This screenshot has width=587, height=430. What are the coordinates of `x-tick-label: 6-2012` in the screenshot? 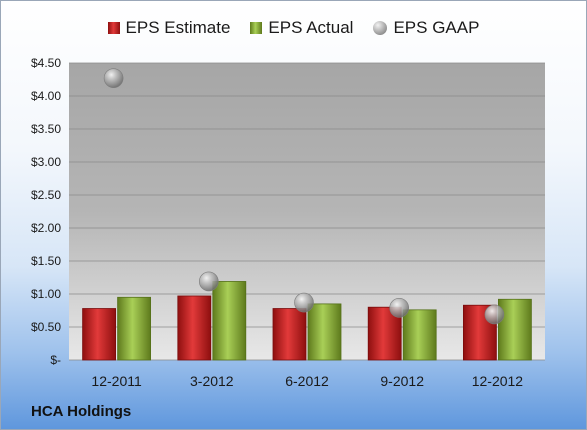 It's located at (307, 381).